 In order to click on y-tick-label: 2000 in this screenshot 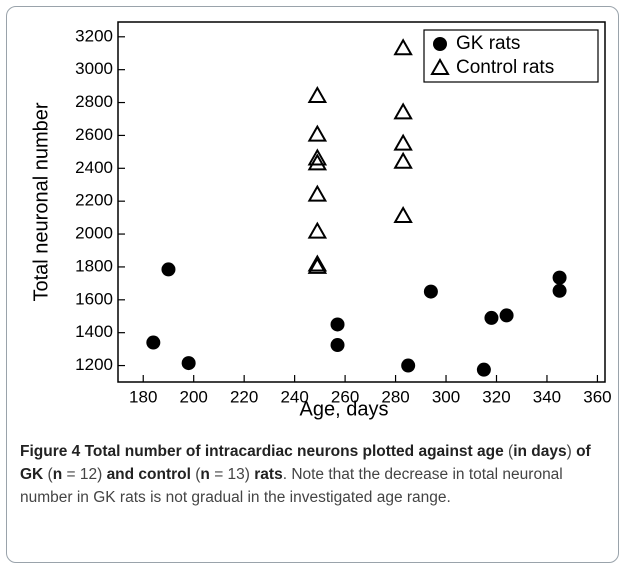, I will do `click(94, 233)`.